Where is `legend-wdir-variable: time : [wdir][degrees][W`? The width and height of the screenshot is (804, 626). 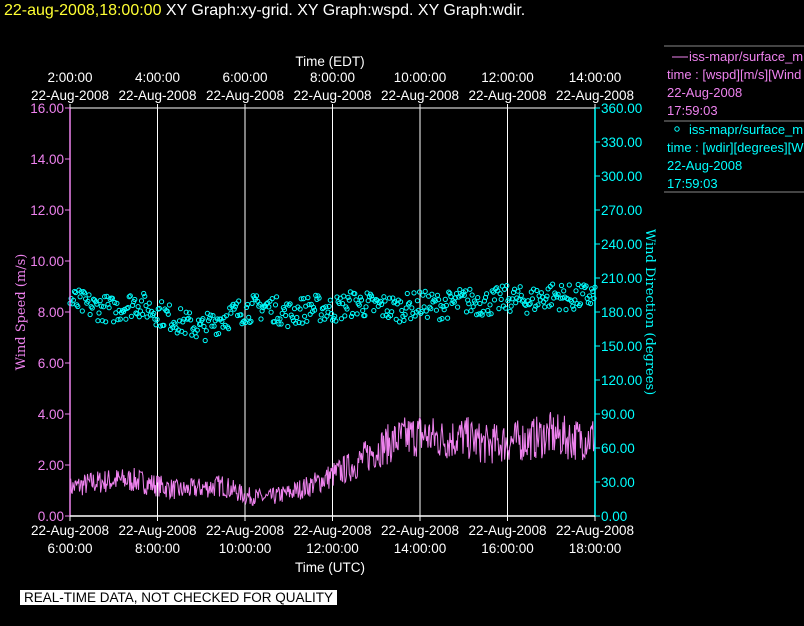
legend-wdir-variable: time : [wdir][degrees][W is located at coordinates (735, 147).